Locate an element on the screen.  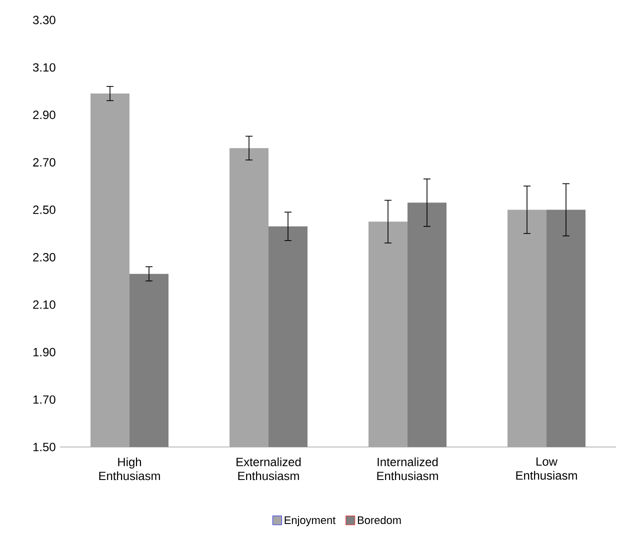
y-tick-label: 2.70 is located at coordinates (44, 162).